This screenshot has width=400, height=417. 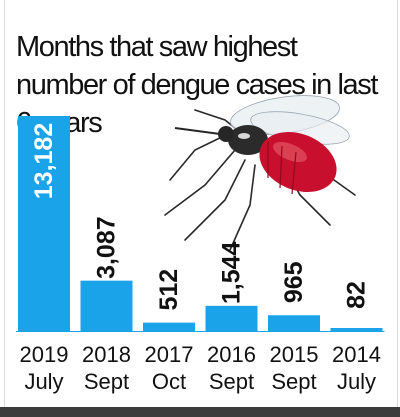 I want to click on value-label-2015: 965, so click(x=294, y=282).